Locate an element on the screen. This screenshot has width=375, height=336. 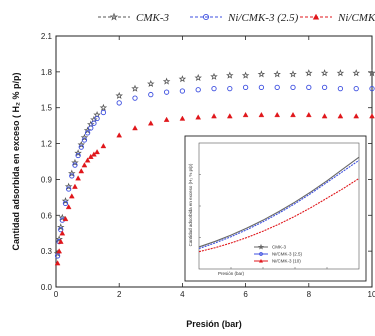
y-tick-label: 1.2 is located at coordinates (47, 144).